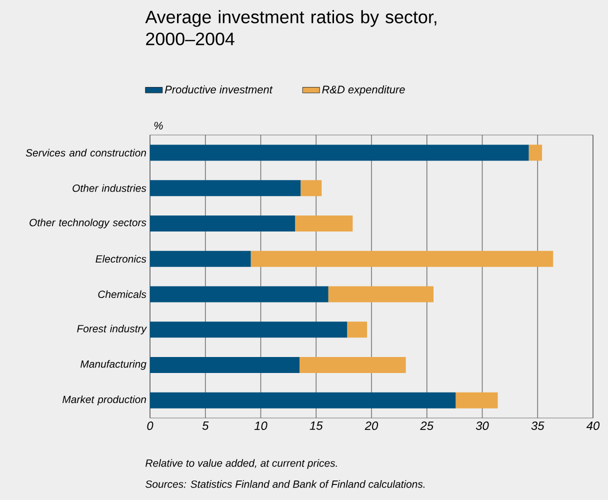  I want to click on y-tick-label: Electronics, so click(121, 258).